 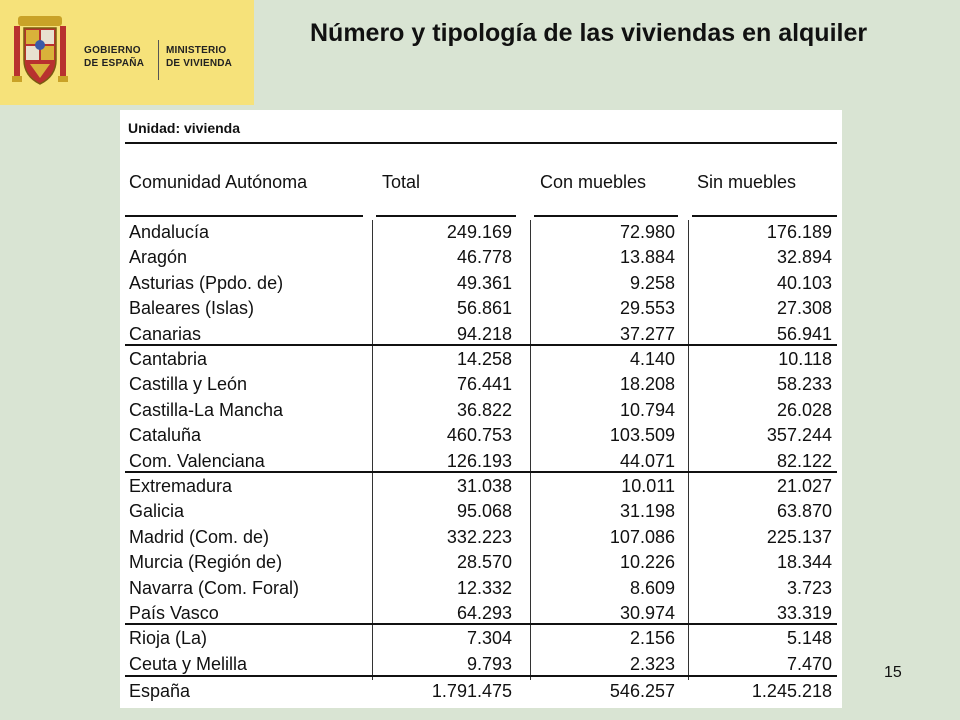 I want to click on table-row: Navarra (Com. Foral) 12.332 8.609 3.723, so click(x=481, y=588).